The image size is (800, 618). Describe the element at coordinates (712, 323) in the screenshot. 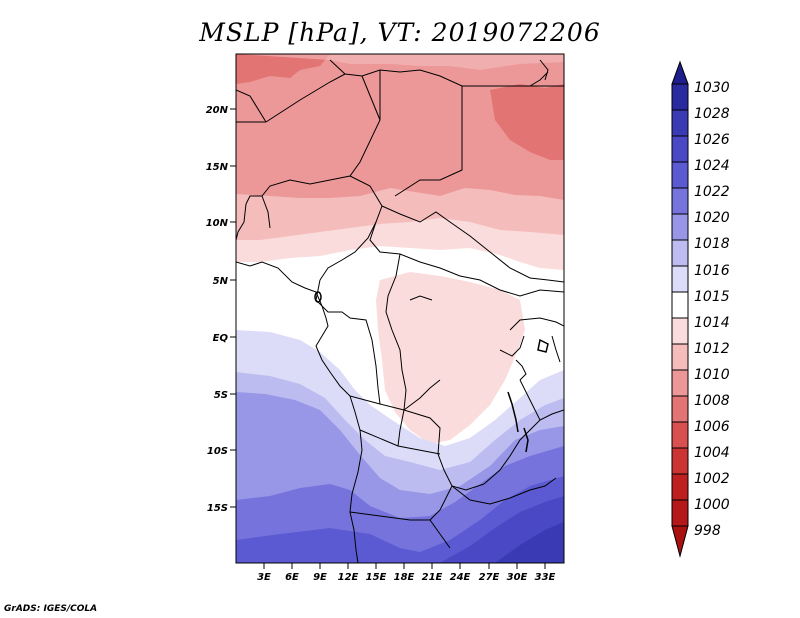

I see `colorbar-label: 1014` at that location.